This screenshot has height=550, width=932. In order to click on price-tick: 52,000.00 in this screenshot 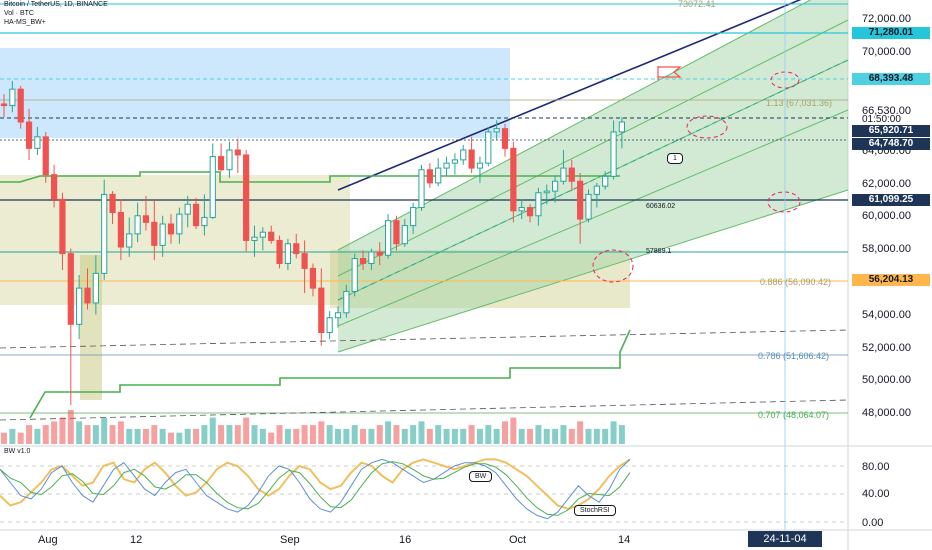, I will do `click(886, 348)`.